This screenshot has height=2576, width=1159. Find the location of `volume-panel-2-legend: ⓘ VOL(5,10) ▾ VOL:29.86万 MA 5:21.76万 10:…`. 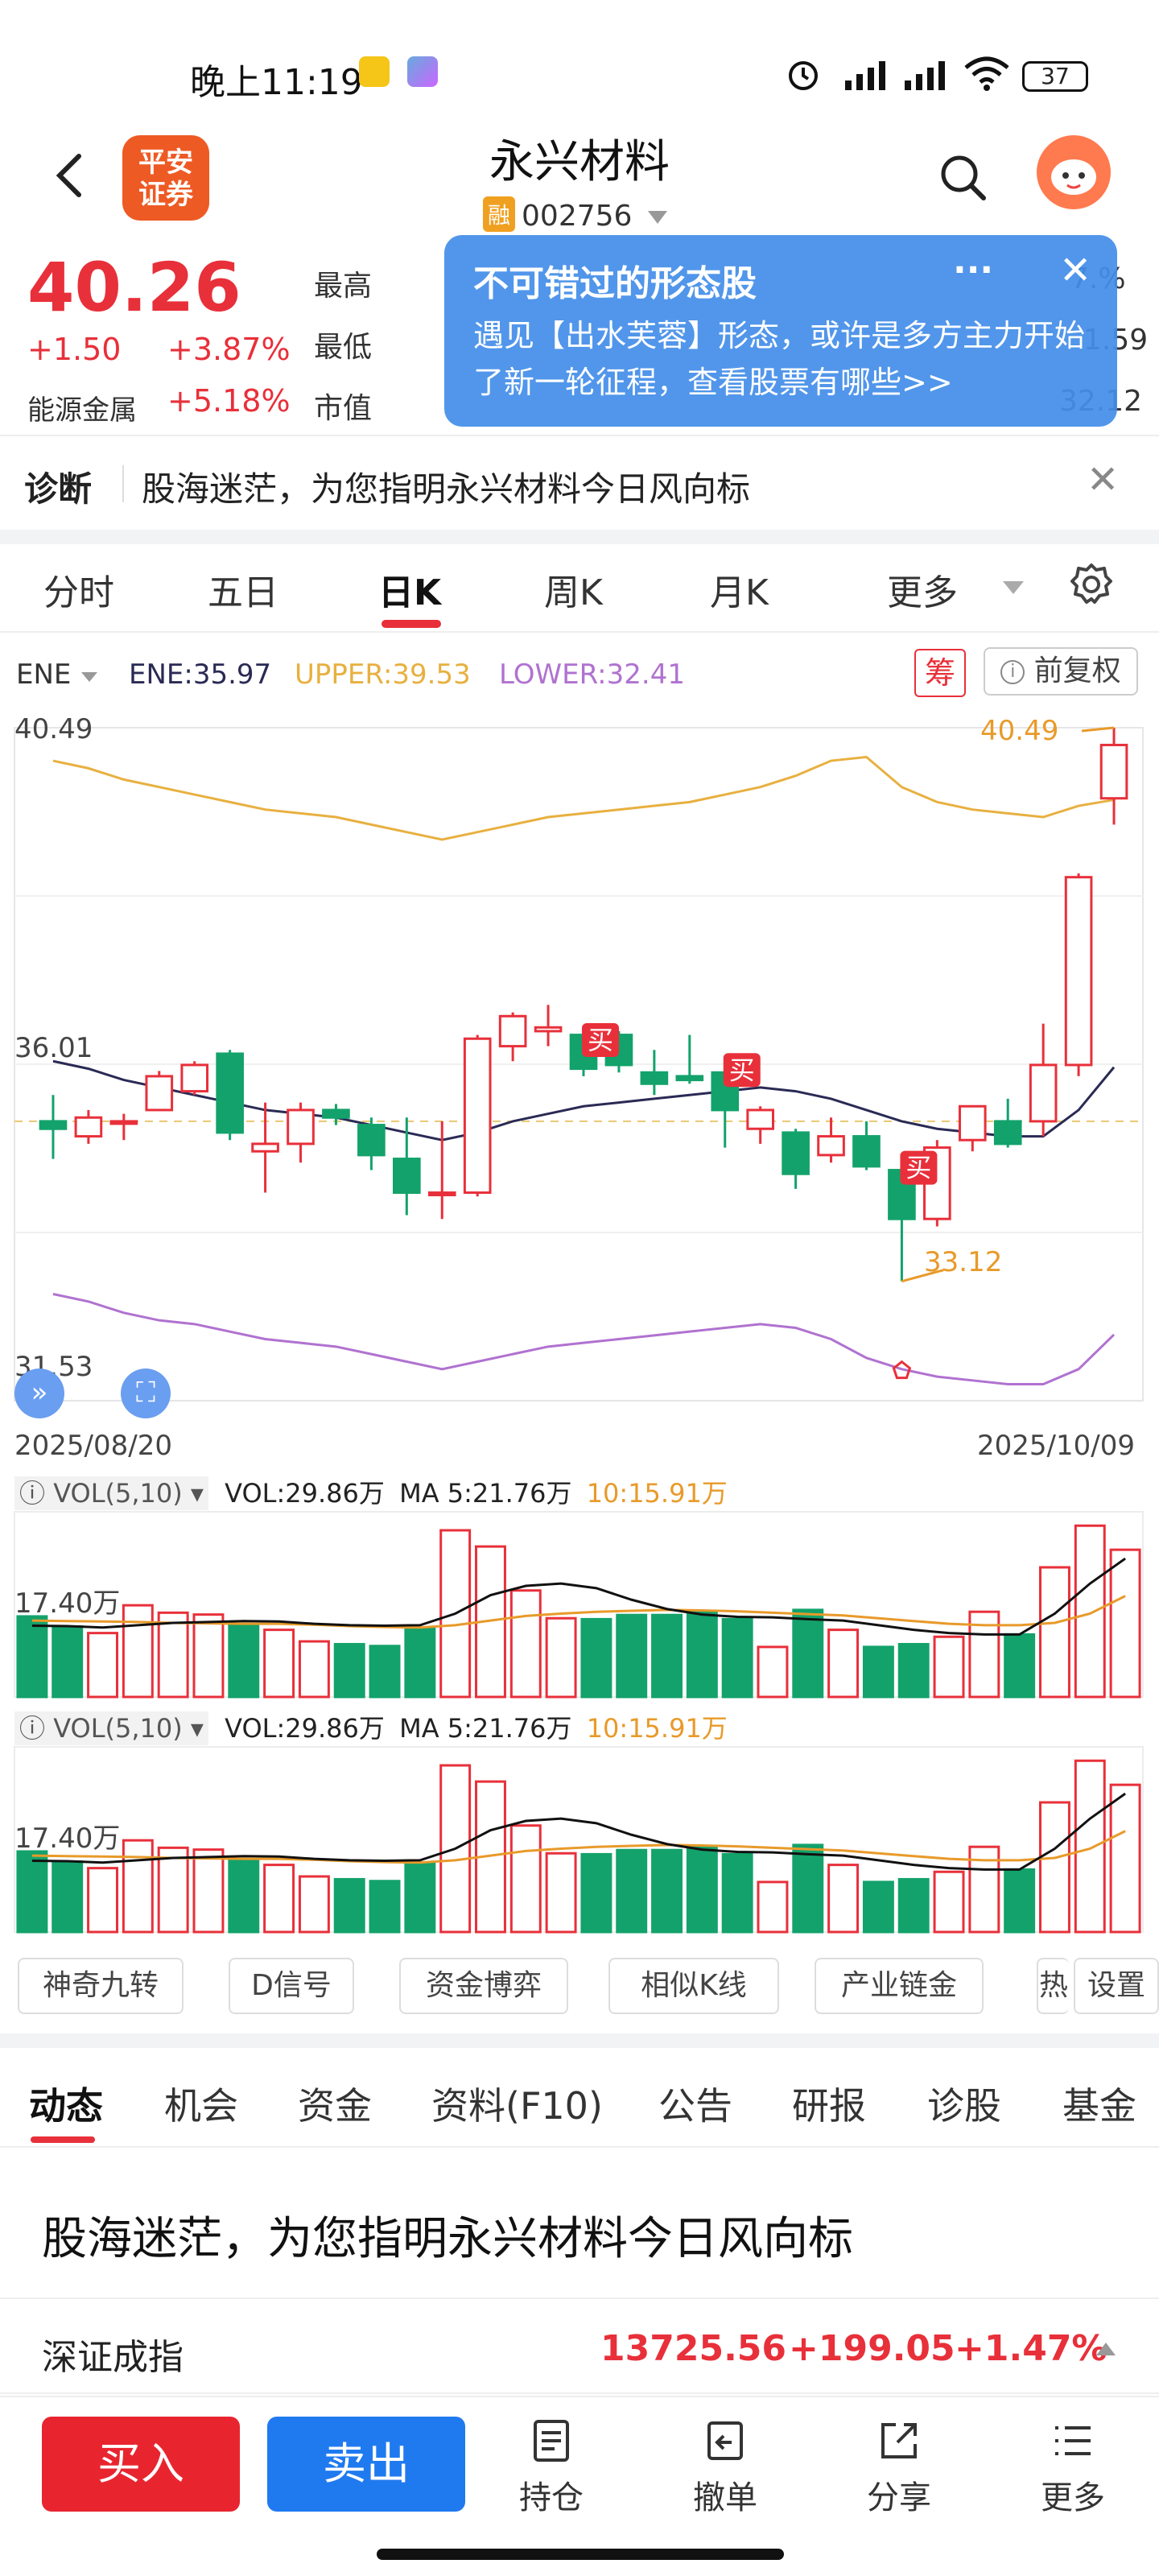

volume-panel-2-legend: ⓘ VOL(5,10) ▾ VOL:29.86万 MA 5:21.76万 10:… is located at coordinates (371, 1726).